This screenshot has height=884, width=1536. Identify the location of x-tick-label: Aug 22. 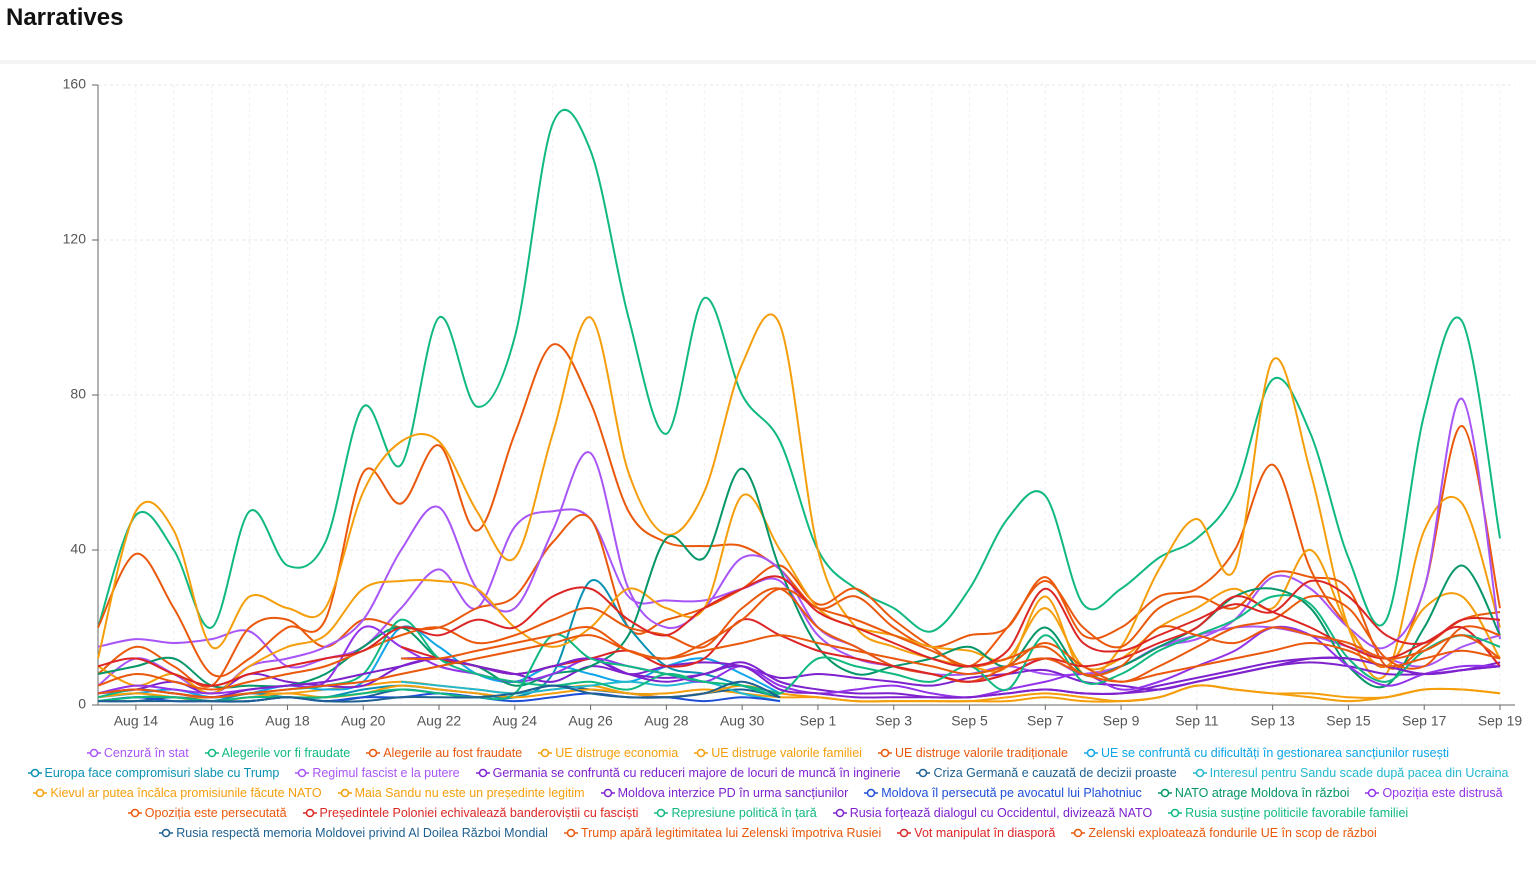
(439, 721).